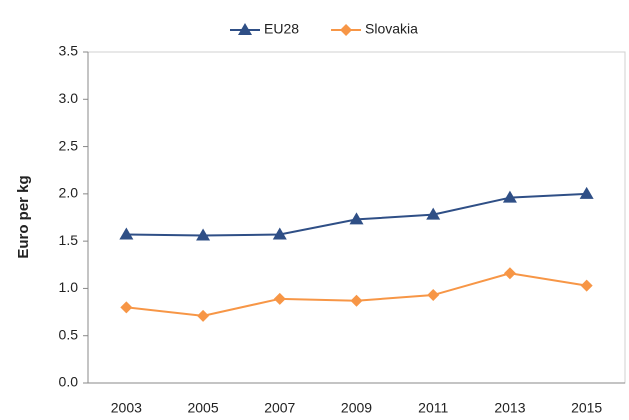 This screenshot has height=420, width=629. I want to click on x-tick-label: 2009, so click(356, 408).